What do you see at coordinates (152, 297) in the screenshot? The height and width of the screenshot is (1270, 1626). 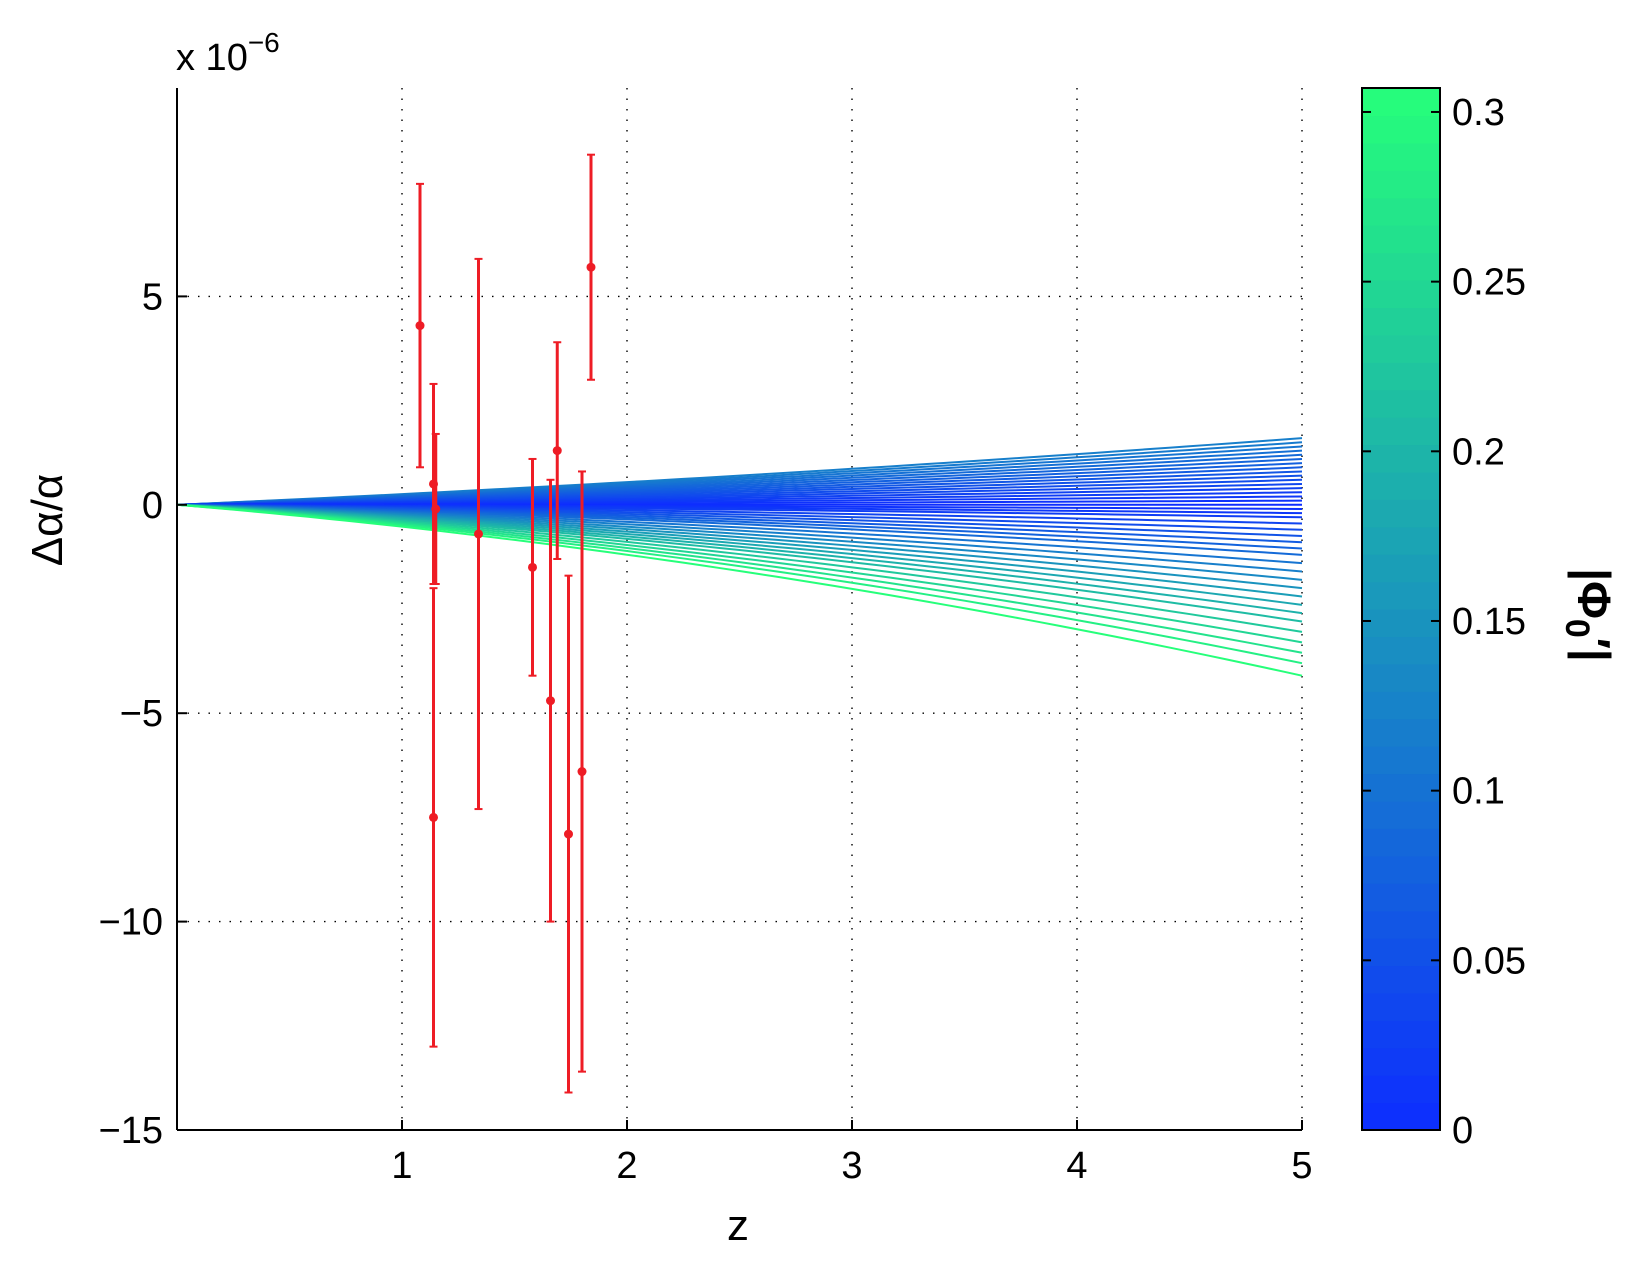 I see `y-tick-label: 5` at bounding box center [152, 297].